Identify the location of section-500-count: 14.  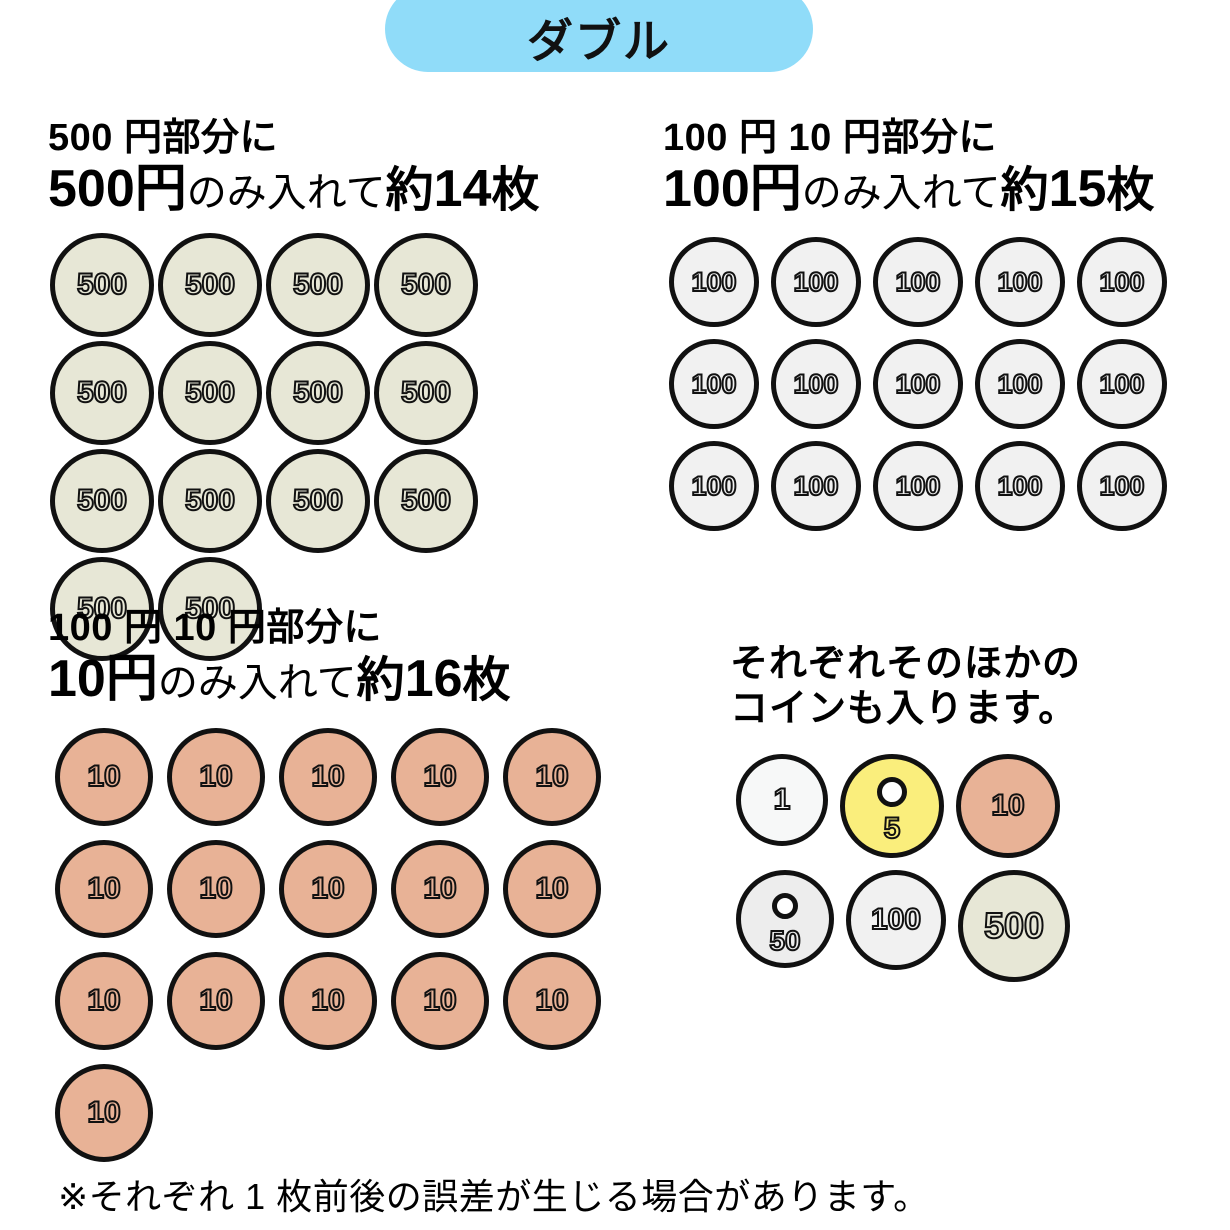
(462, 189).